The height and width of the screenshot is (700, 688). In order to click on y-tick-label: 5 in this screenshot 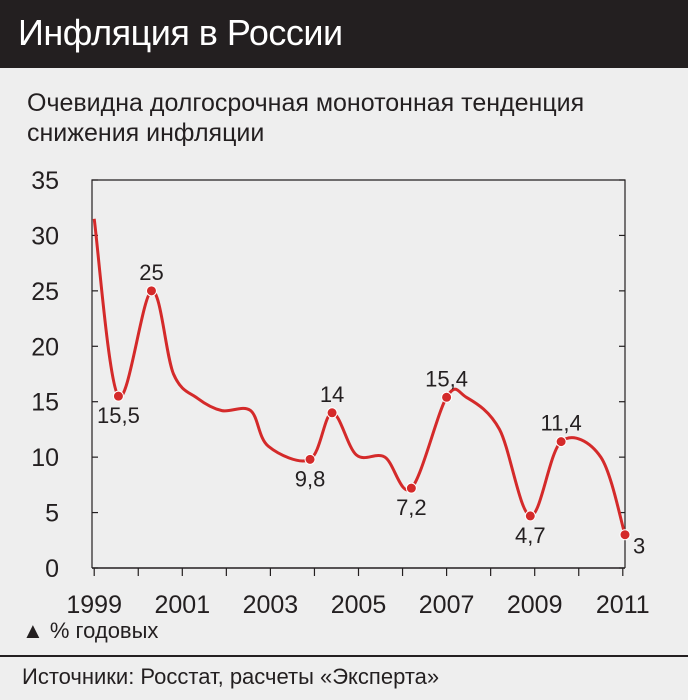, I will do `click(52, 514)`.